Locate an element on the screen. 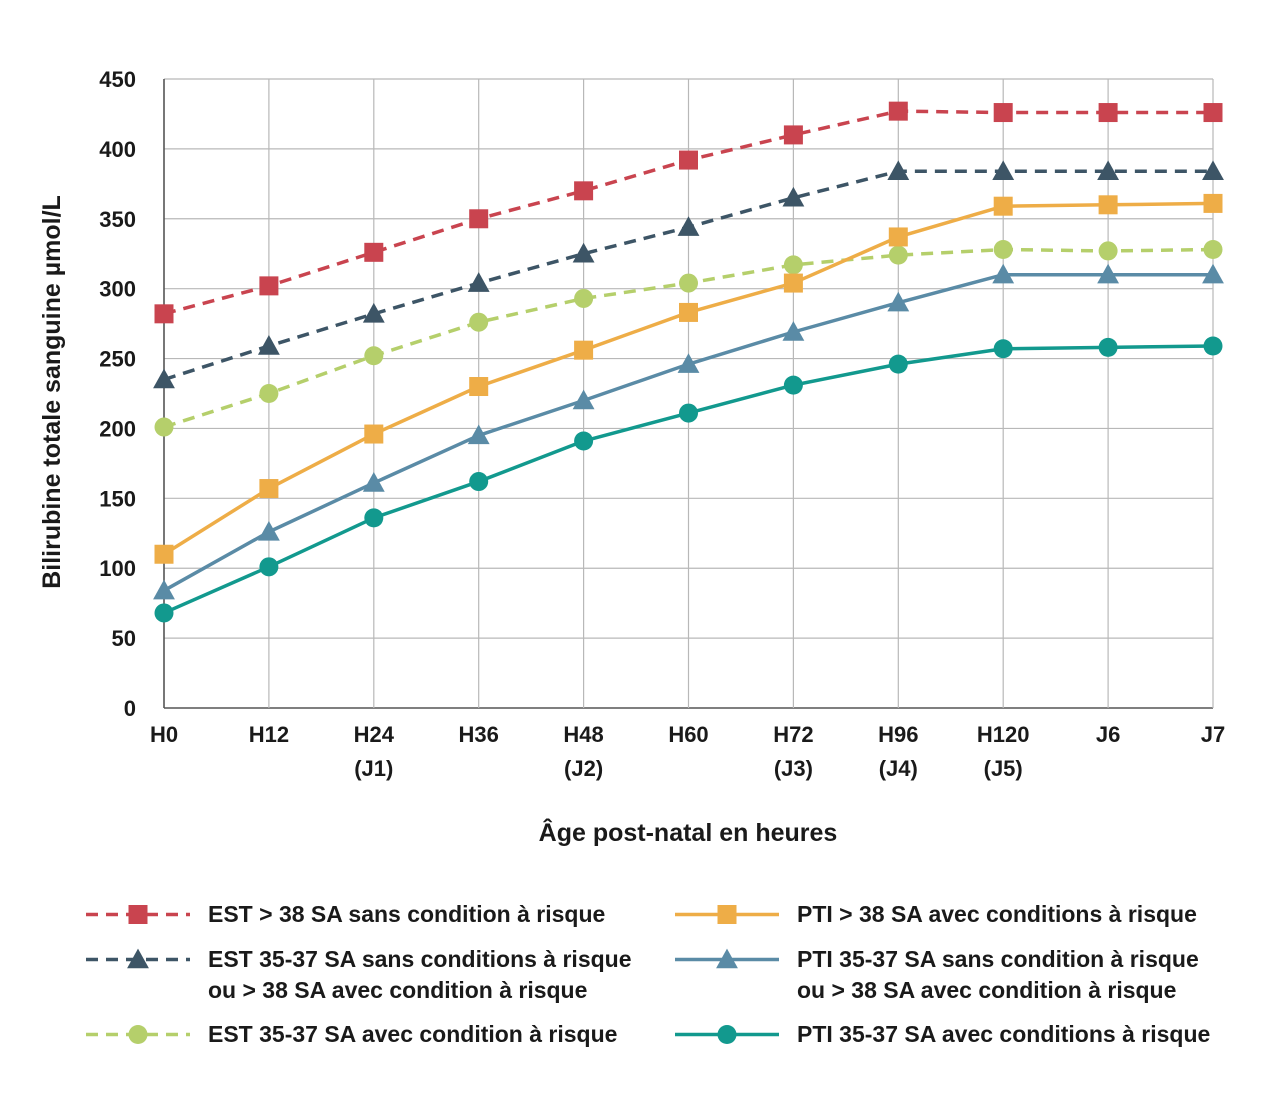 This screenshot has width=1280, height=1104. y-tick-label: 100 is located at coordinates (117, 568).